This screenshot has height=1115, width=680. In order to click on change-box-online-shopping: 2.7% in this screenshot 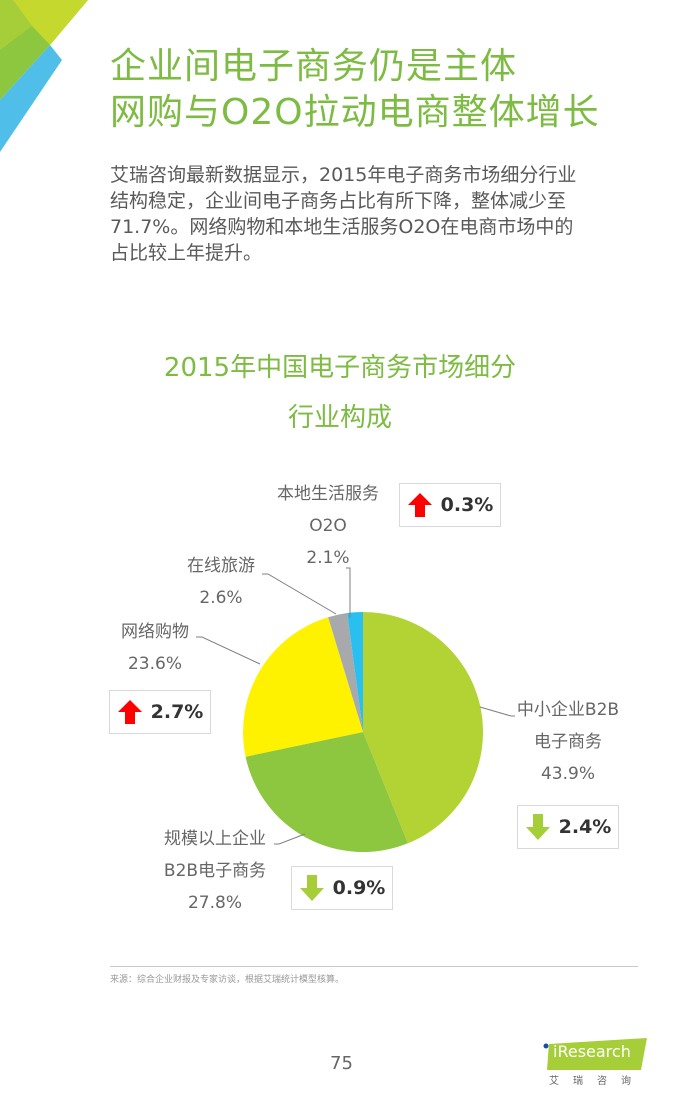, I will do `click(160, 712)`.